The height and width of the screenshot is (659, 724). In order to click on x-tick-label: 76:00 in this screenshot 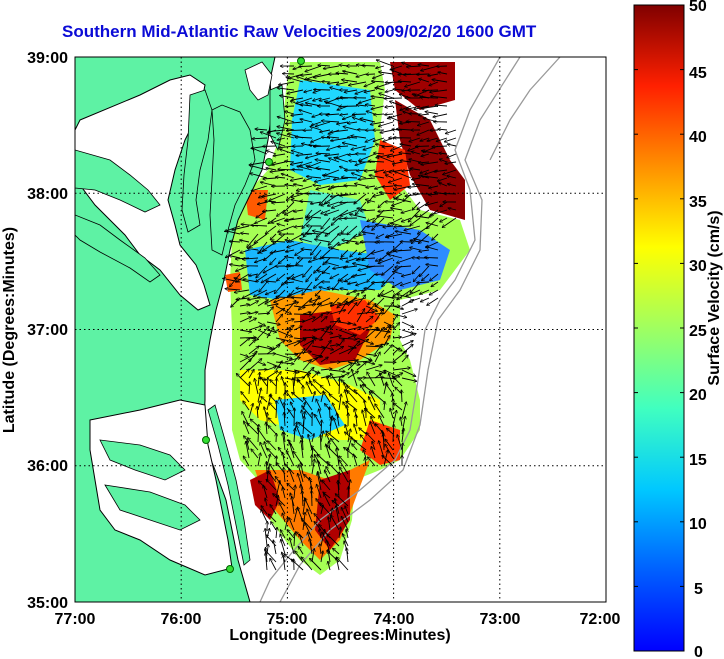, I will do `click(181, 619)`.